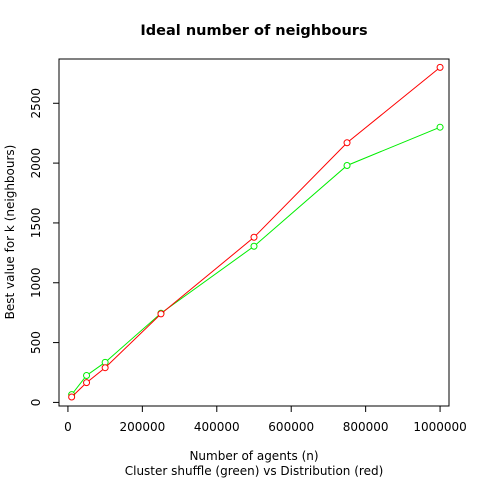  Describe the element at coordinates (253, 31) in the screenshot. I see `chart-title: Ideal number of neighbours` at that location.